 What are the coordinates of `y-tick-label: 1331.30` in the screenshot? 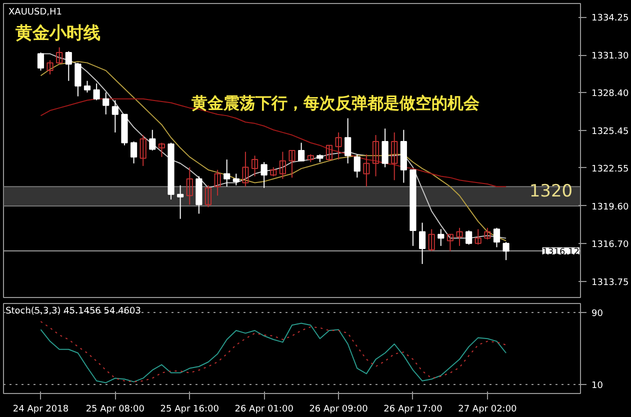 It's located at (610, 57).